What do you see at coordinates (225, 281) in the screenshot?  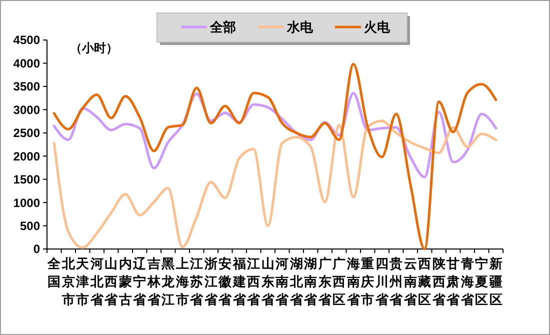 I see `x-tick-label: 安徽省` at bounding box center [225, 281].